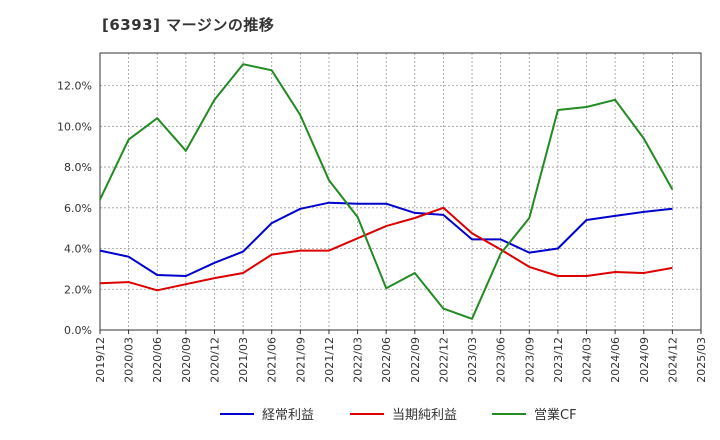 This screenshot has width=720, height=440. I want to click on x-tick-label: 2020/09, so click(186, 360).